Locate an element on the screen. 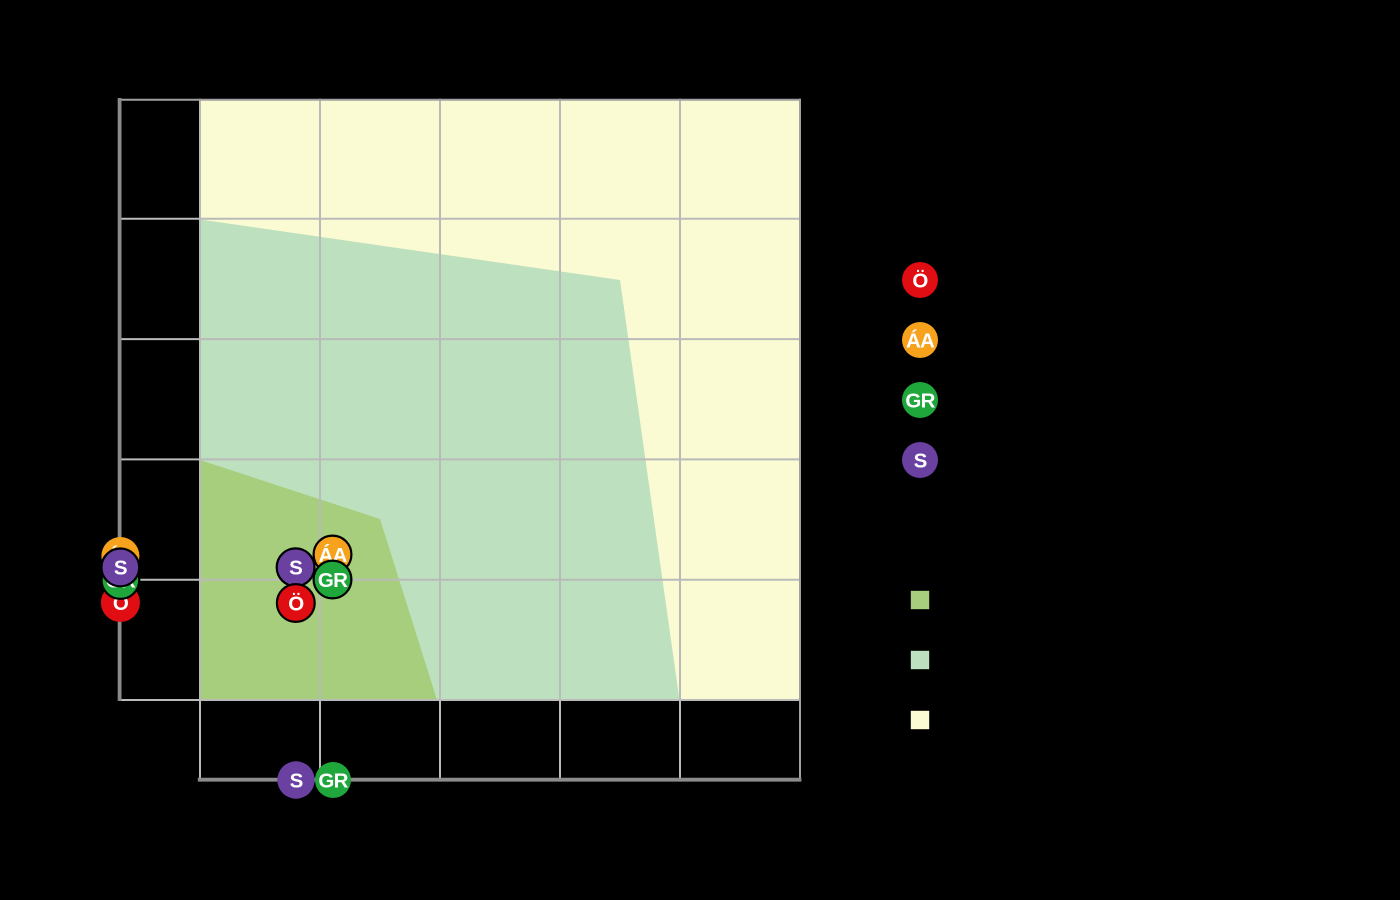 This screenshot has height=900, width=1400. svg-text: ÁA is located at coordinates (920, 340).